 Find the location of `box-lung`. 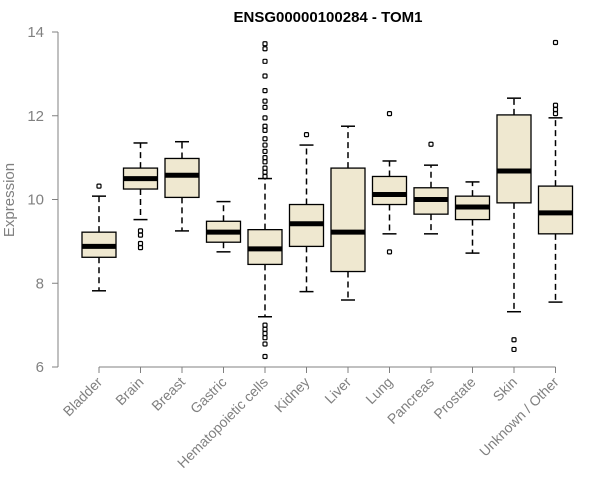

box-lung is located at coordinates (389, 183).